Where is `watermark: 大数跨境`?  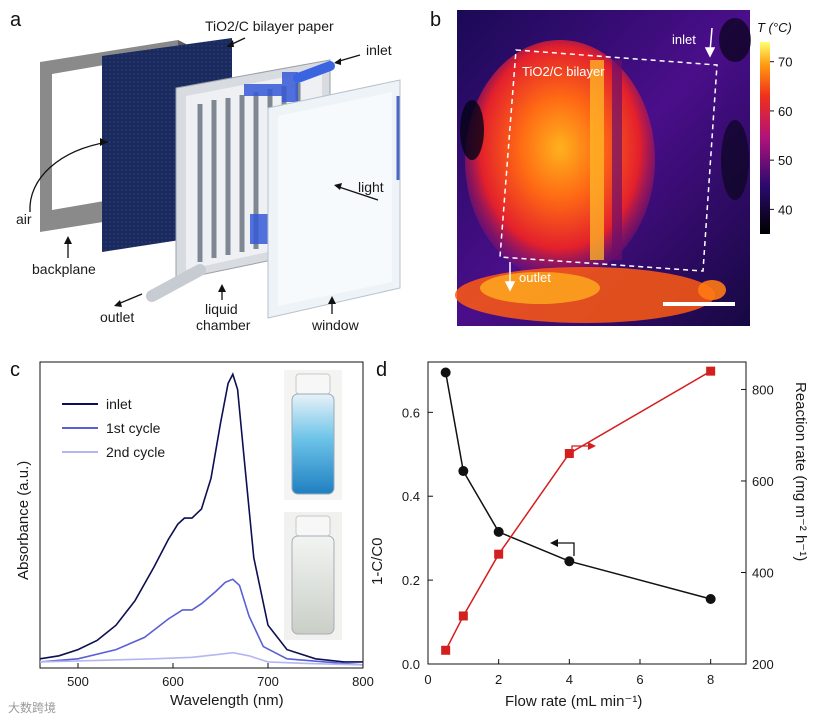 watermark: 大数跨境 is located at coordinates (32, 707).